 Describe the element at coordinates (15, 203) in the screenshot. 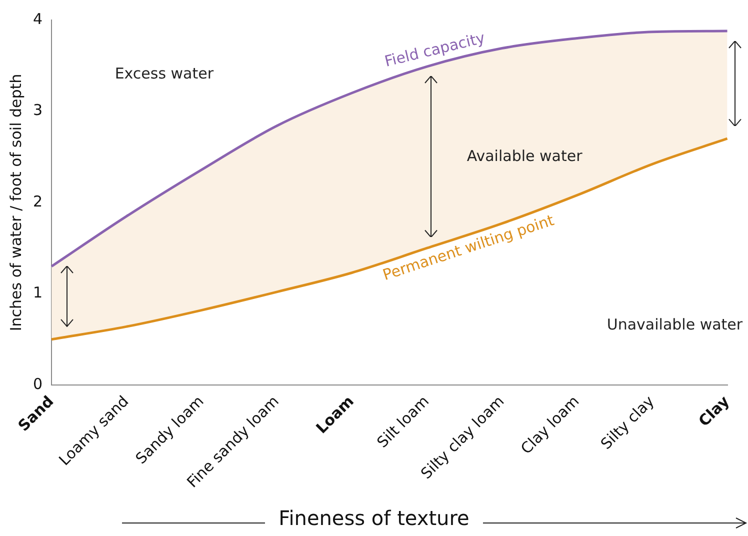

I see `y-axis-title: Inches of water / foot of soil depth` at that location.